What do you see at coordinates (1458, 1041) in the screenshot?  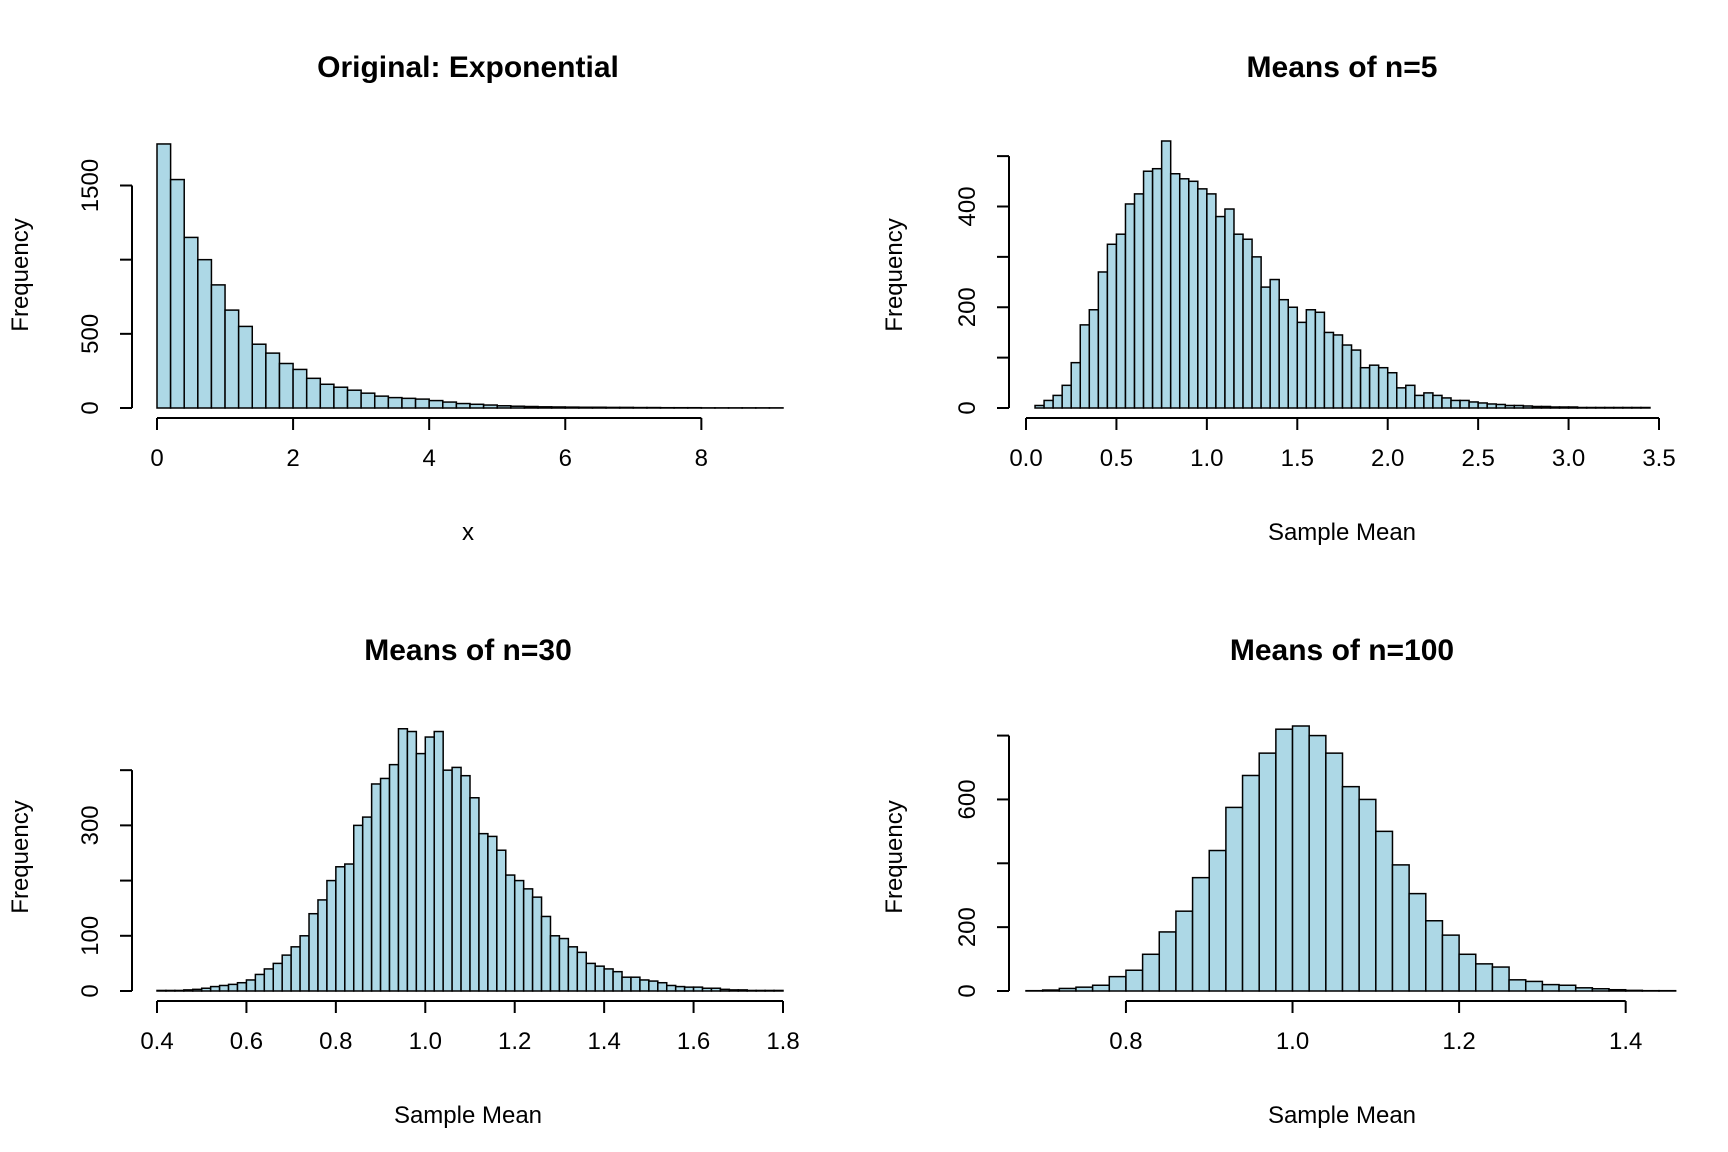 I see `x-tick-label: 1.2` at bounding box center [1458, 1041].